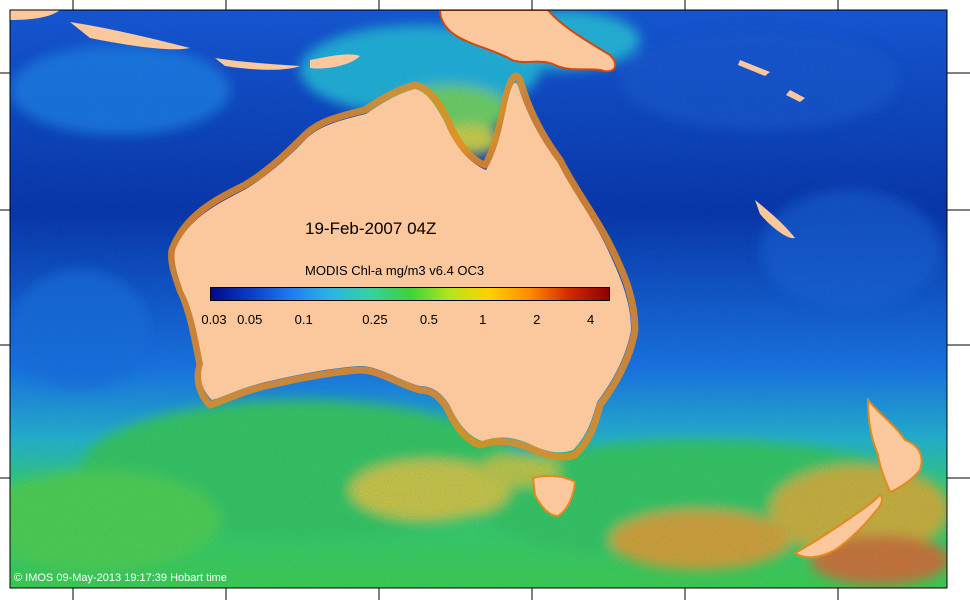  I want to click on colorbar-tick-label: 0.1, so click(303, 319).